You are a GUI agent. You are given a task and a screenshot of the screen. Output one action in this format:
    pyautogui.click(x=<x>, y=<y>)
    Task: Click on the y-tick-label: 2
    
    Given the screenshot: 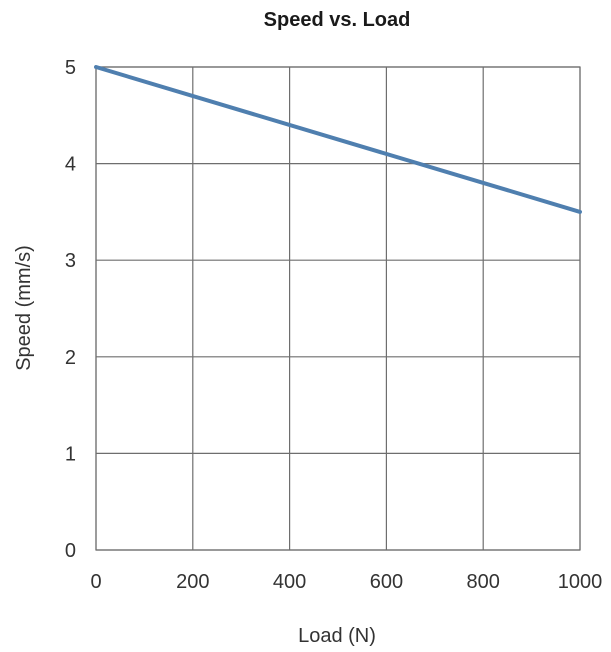 What is the action you would take?
    pyautogui.click(x=70, y=358)
    